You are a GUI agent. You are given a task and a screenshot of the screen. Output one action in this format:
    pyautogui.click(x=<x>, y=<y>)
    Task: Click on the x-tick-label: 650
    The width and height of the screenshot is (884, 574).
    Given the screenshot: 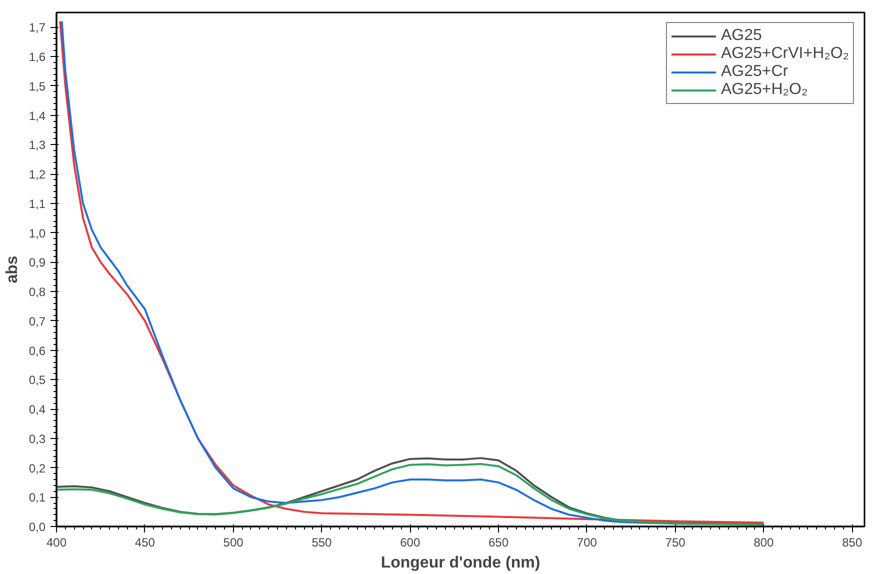 What is the action you would take?
    pyautogui.click(x=498, y=543)
    